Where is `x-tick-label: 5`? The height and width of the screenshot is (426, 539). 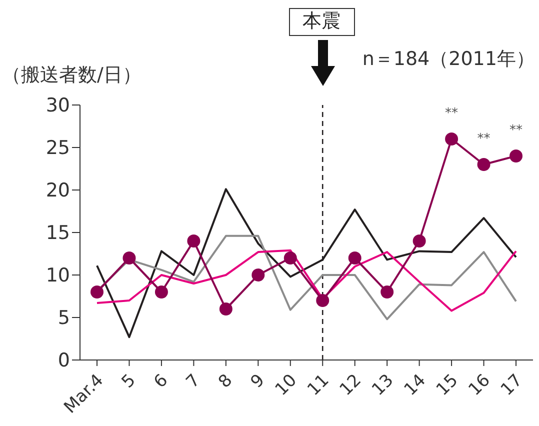
x-tick-label: 5 is located at coordinates (129, 381).